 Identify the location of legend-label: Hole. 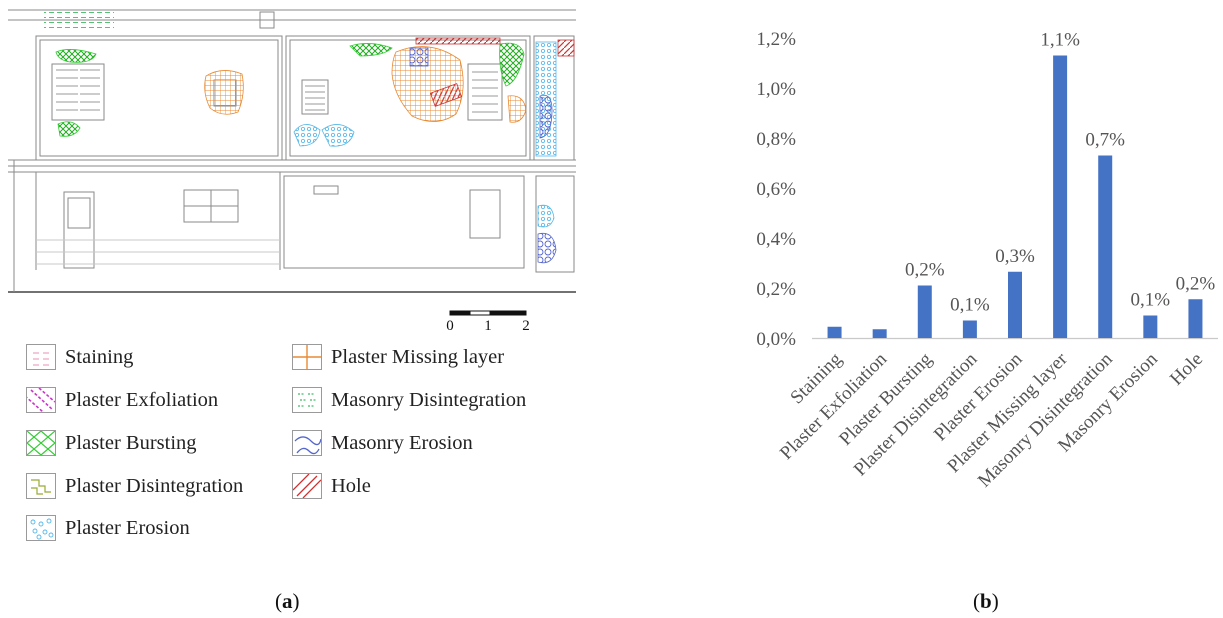
(351, 485).